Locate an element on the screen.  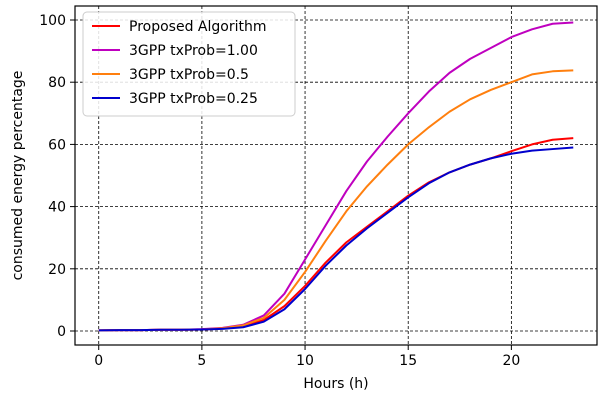
legend-label: 3GPP txProb=0.5 is located at coordinates (189, 75).